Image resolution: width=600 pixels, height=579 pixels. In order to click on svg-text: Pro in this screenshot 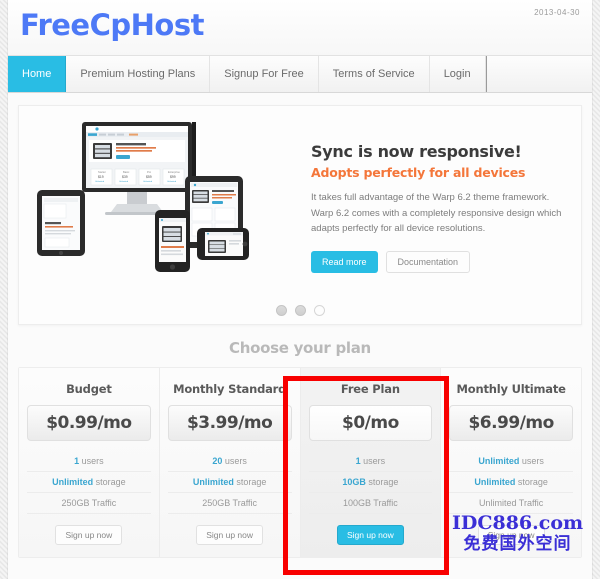, I will do `click(149, 172)`.